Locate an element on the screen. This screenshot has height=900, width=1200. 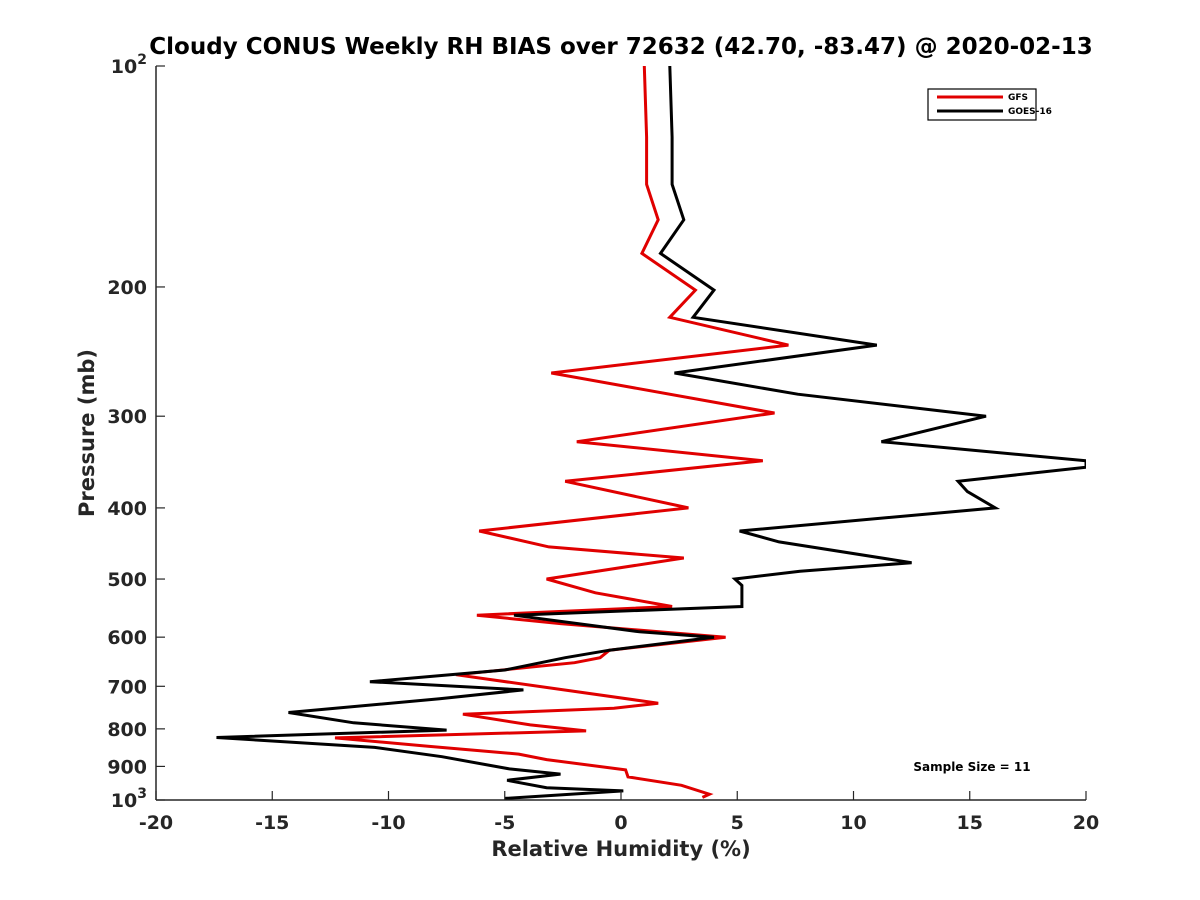
legend-label-goes16: GOES-16 is located at coordinates (1030, 112).